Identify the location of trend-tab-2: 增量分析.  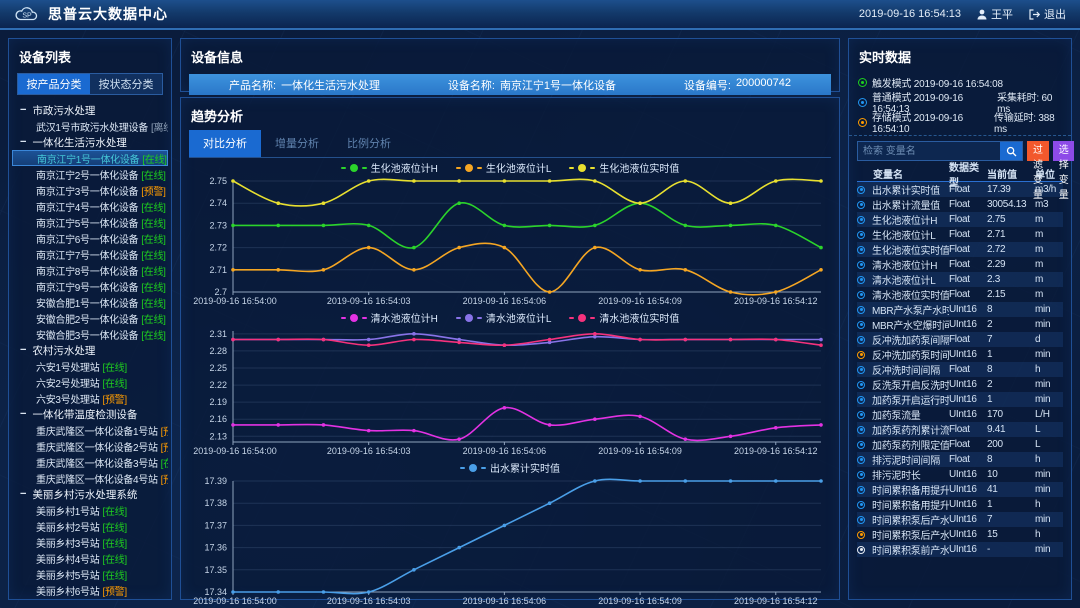
(297, 144).